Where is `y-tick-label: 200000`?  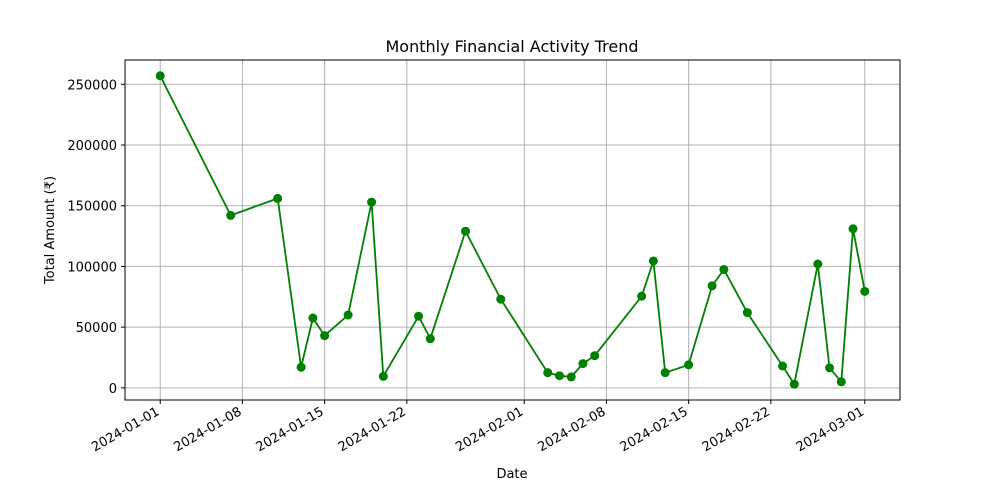
y-tick-label: 200000 is located at coordinates (92, 146).